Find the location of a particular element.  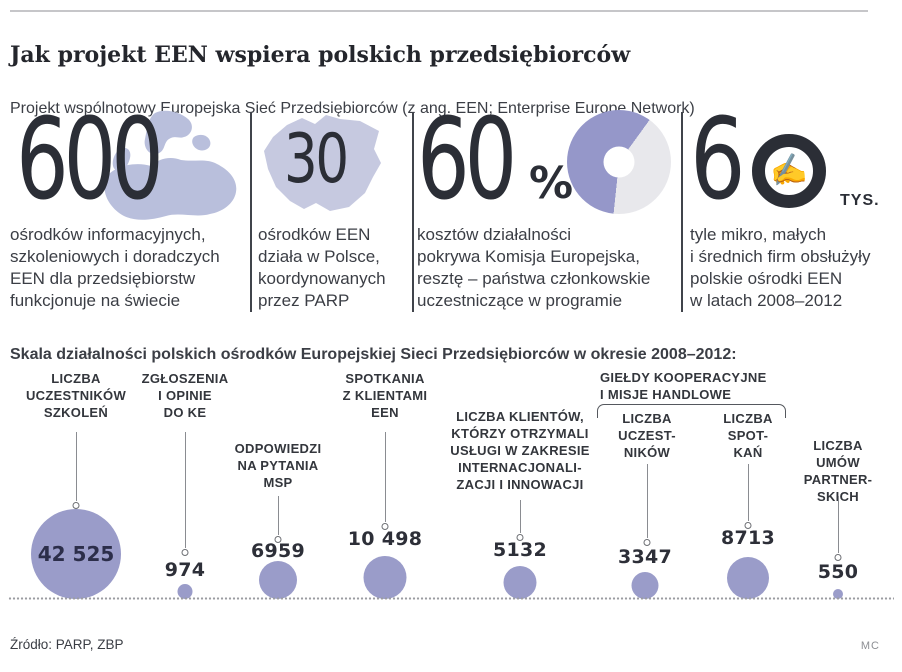

stat-desc-line: przez PARP is located at coordinates (304, 300).